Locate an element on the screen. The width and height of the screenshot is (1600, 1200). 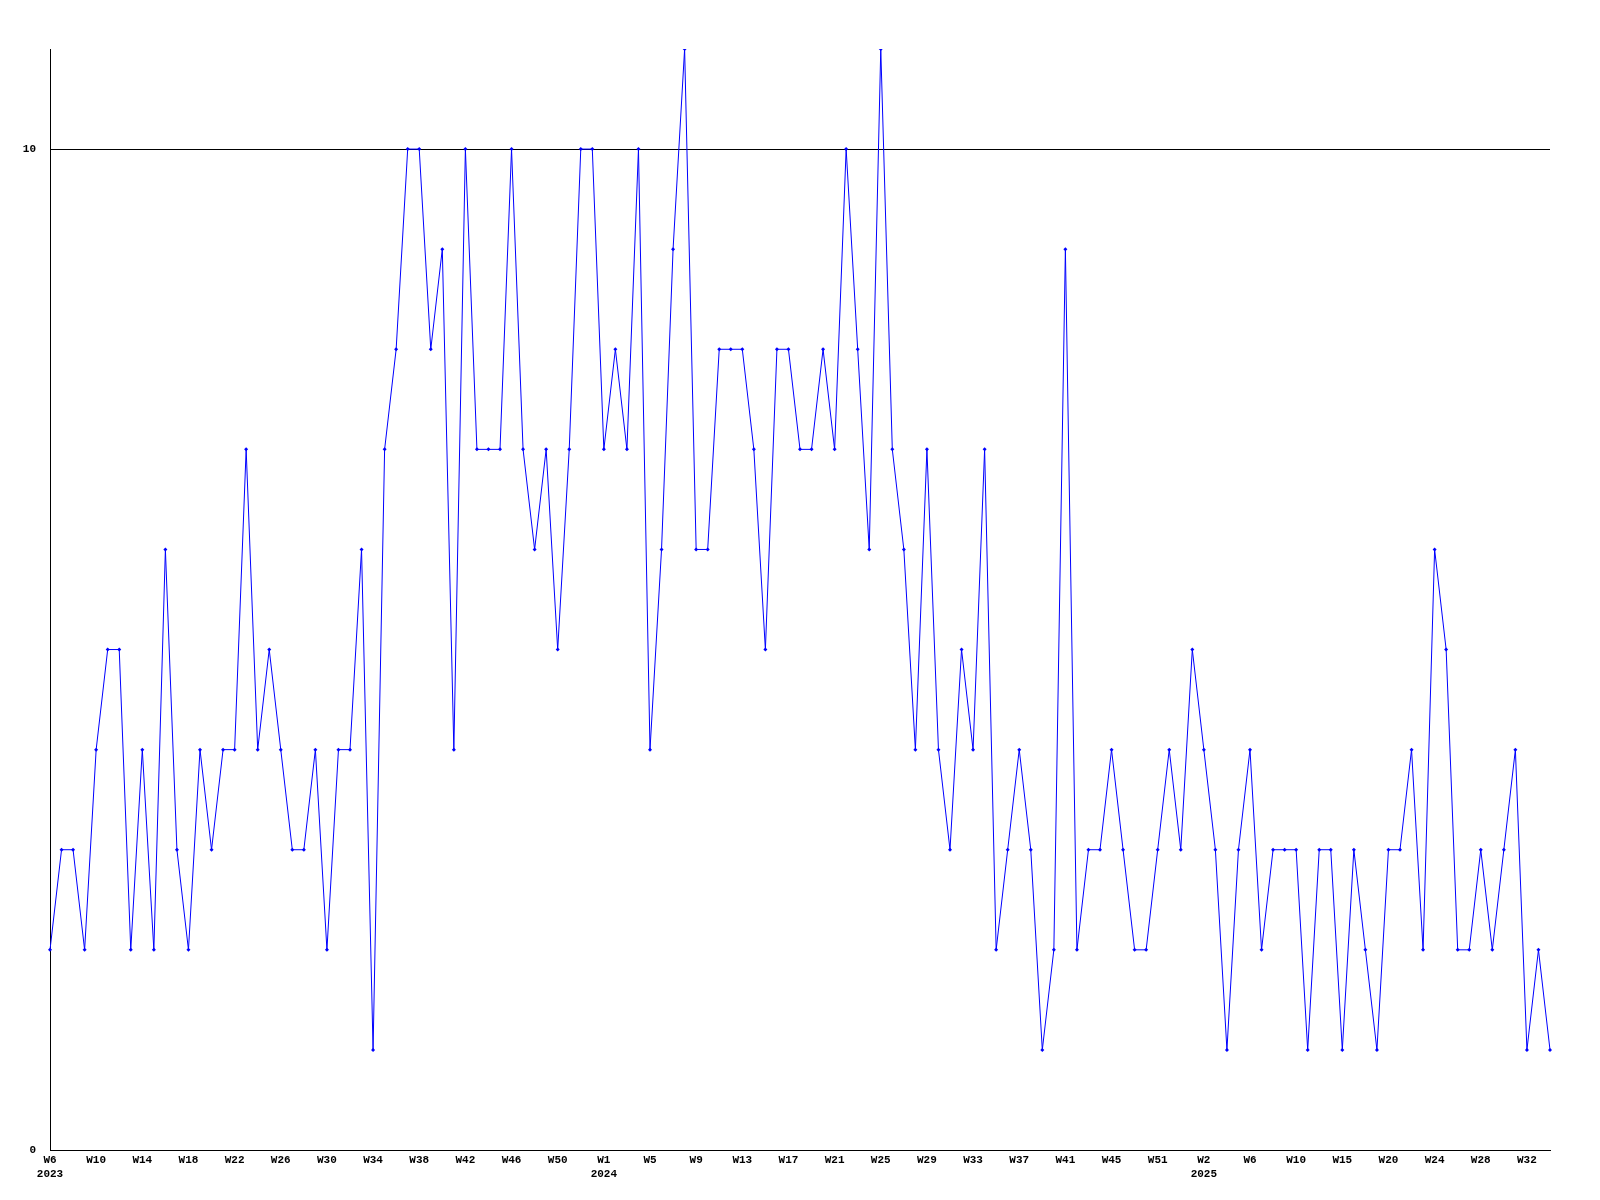
x-tick-label: W45 is located at coordinates (1111, 1160).